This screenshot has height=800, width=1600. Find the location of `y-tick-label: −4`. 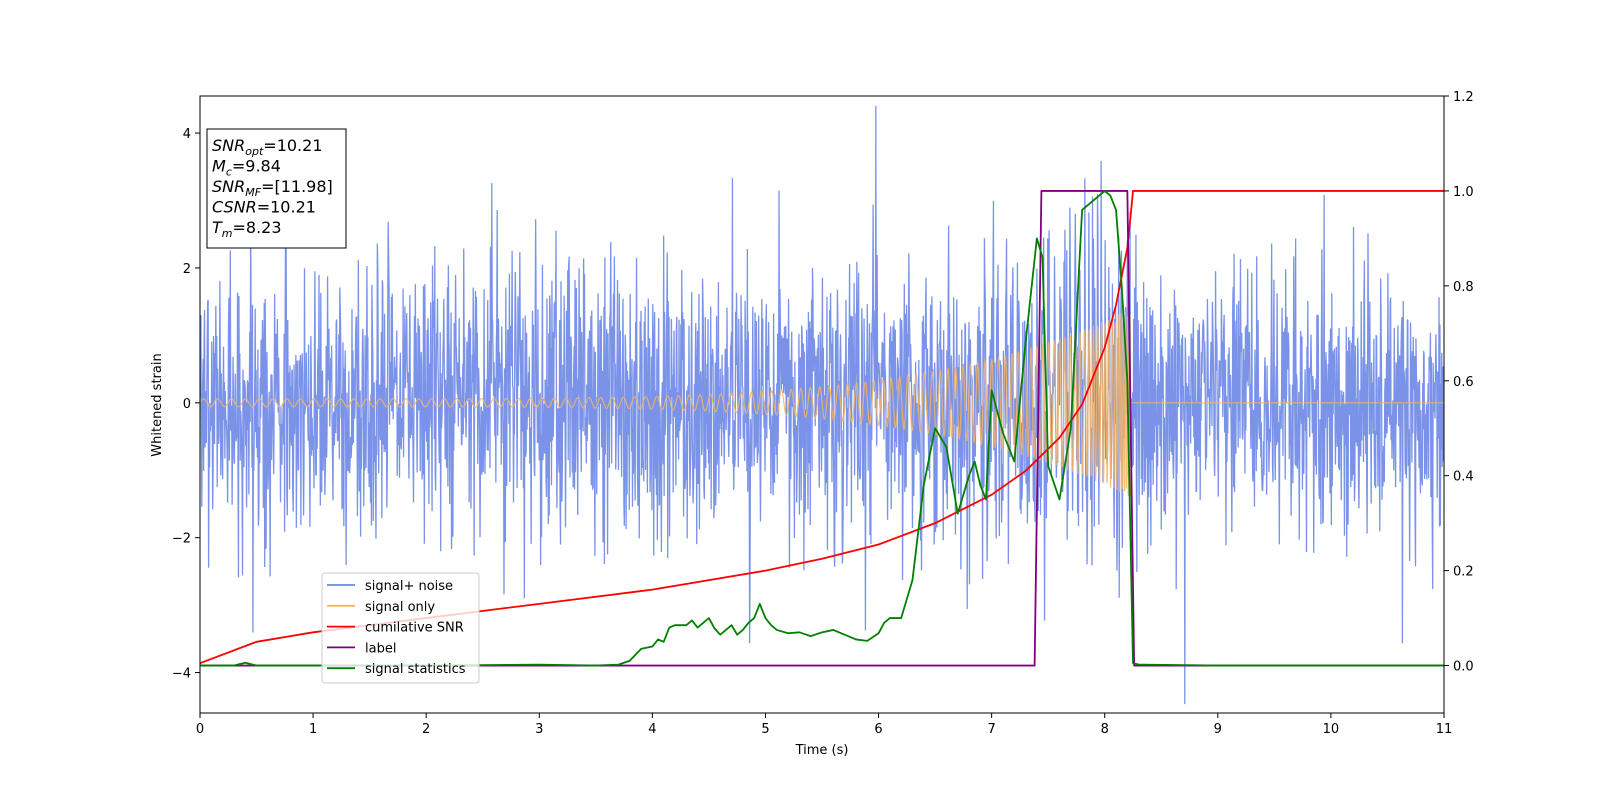

y-tick-label: −4 is located at coordinates (181, 674).